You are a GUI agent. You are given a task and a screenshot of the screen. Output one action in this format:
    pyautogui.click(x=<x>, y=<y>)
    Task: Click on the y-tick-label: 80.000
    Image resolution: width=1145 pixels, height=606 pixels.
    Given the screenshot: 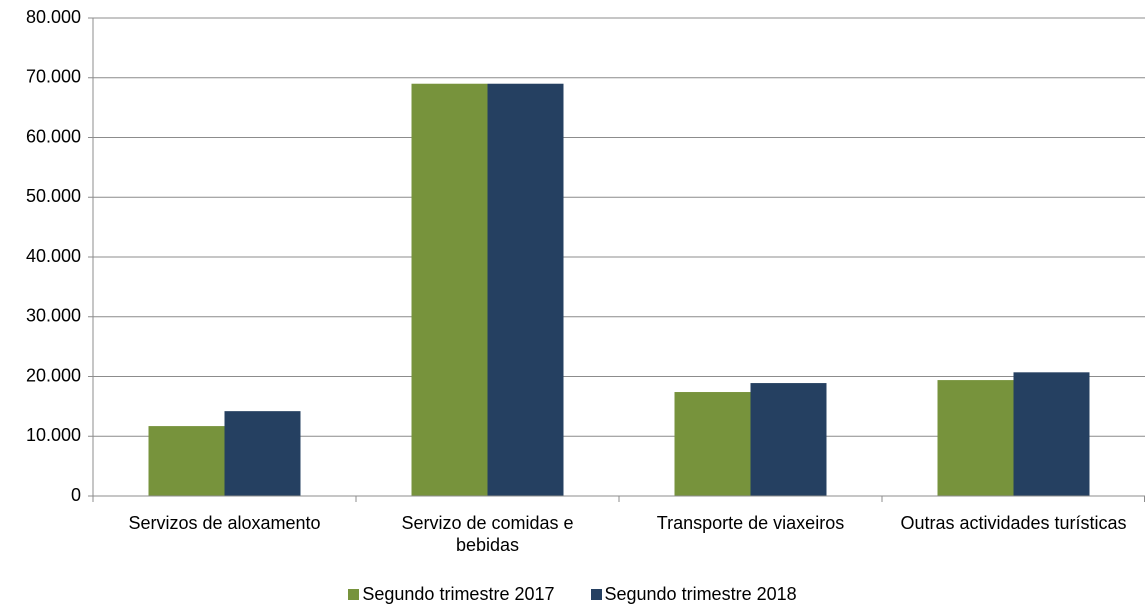 What is the action you would take?
    pyautogui.click(x=53, y=17)
    